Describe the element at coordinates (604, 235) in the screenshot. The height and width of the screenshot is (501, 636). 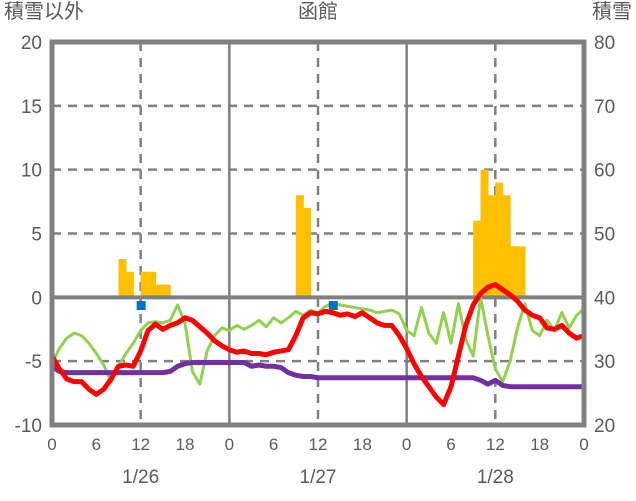
I see `right-axis-tick: 50` at that location.